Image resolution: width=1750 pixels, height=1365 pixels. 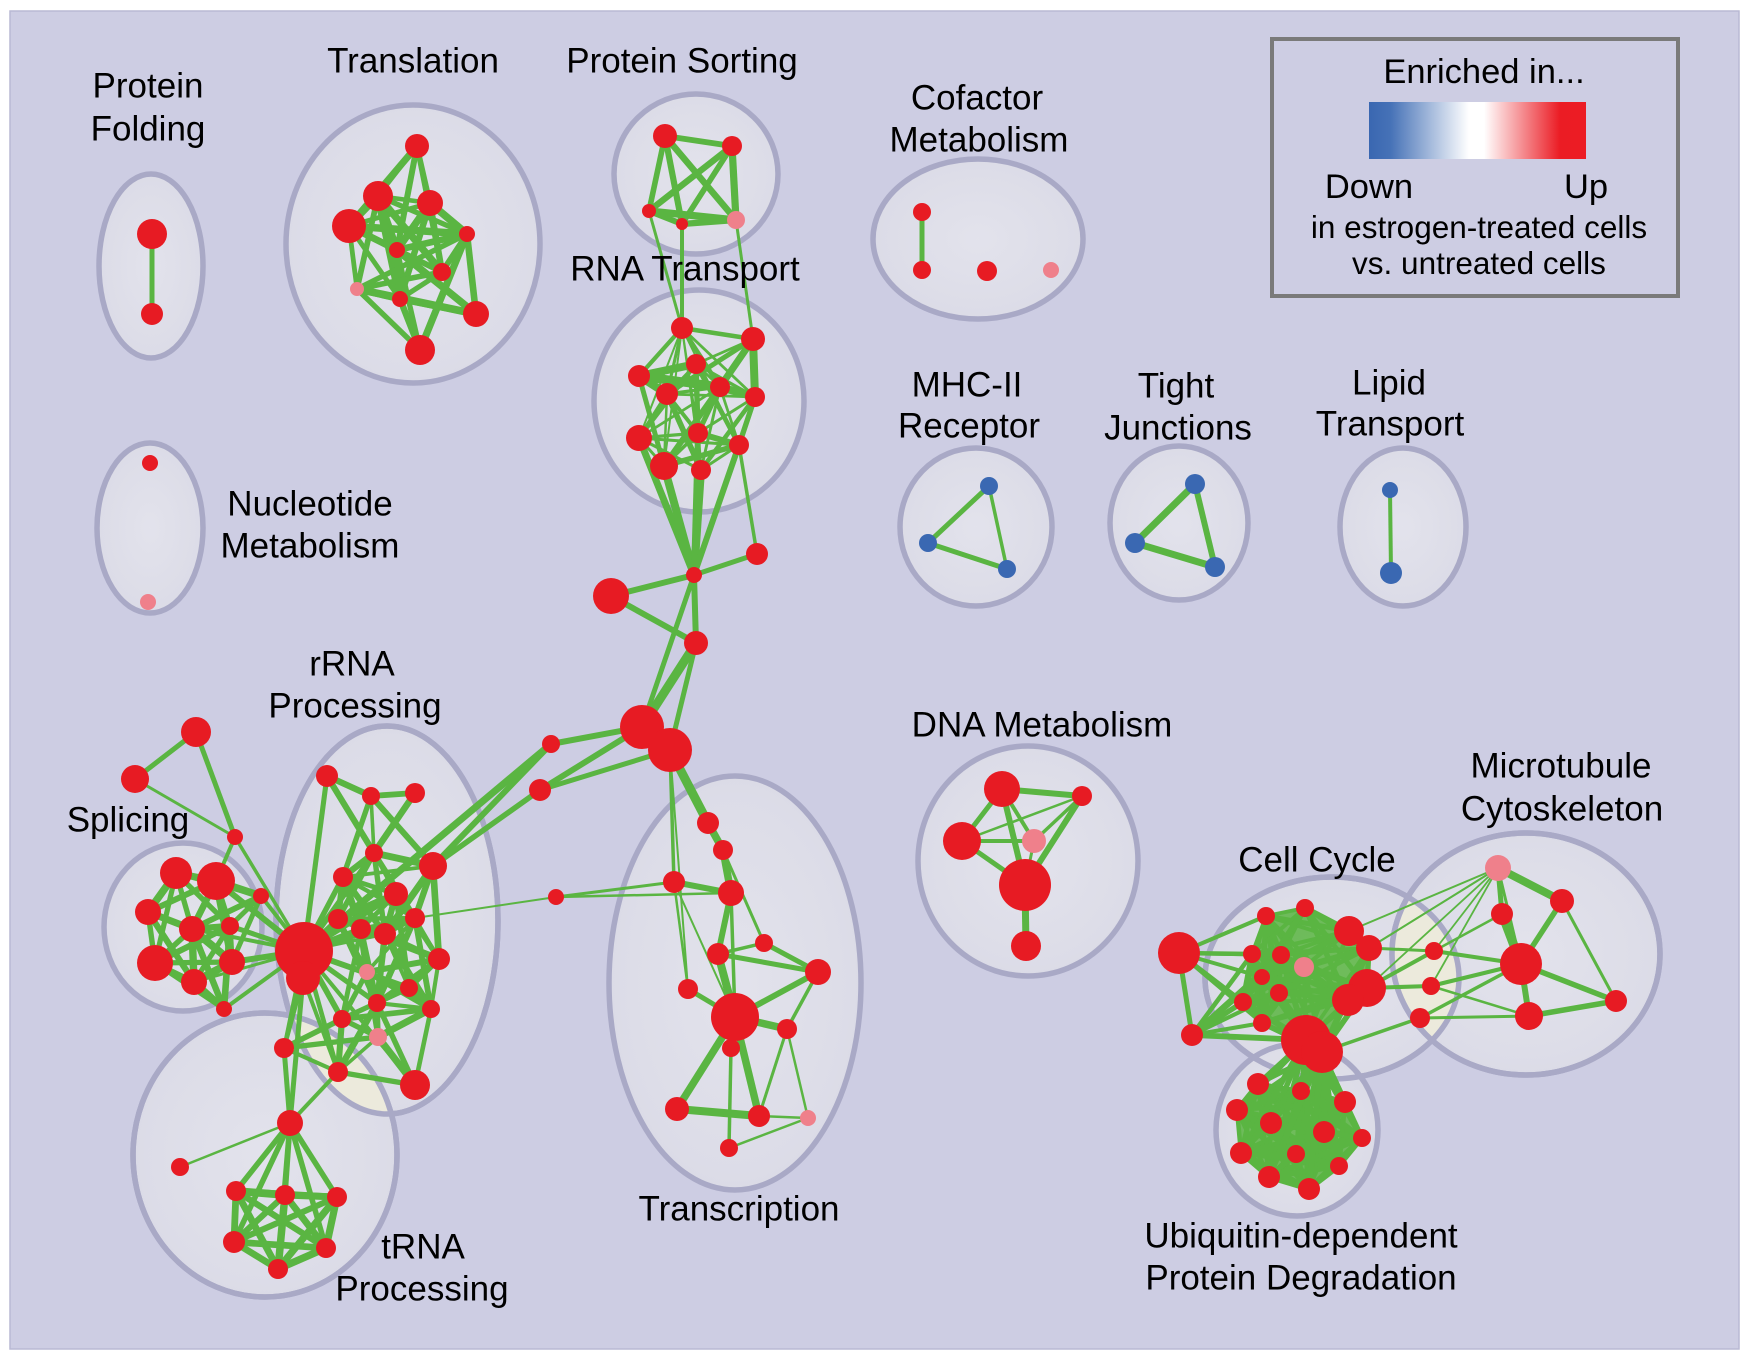 What do you see at coordinates (148, 128) in the screenshot?
I see `svg-text: Folding` at bounding box center [148, 128].